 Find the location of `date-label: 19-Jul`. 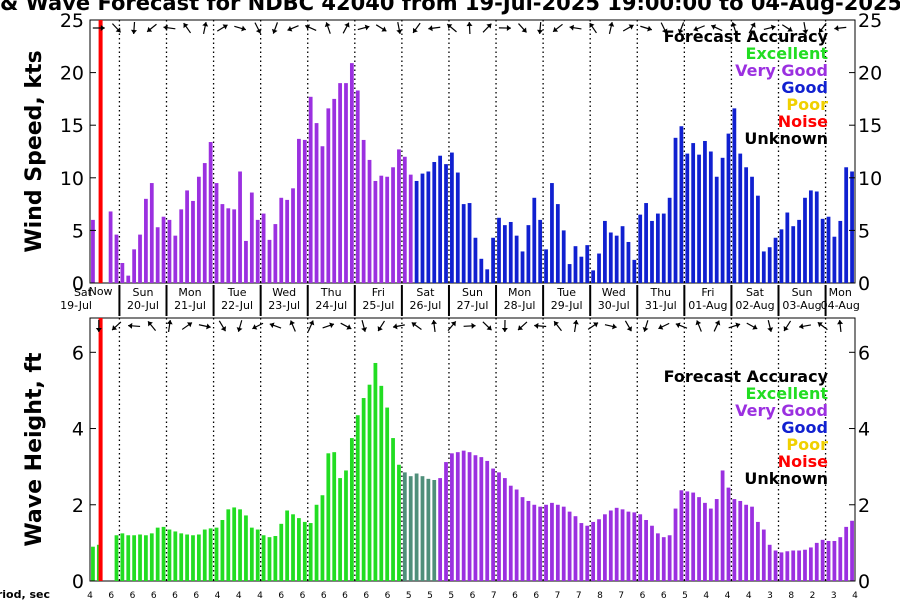

date-label: 19-Jul is located at coordinates (76, 305).